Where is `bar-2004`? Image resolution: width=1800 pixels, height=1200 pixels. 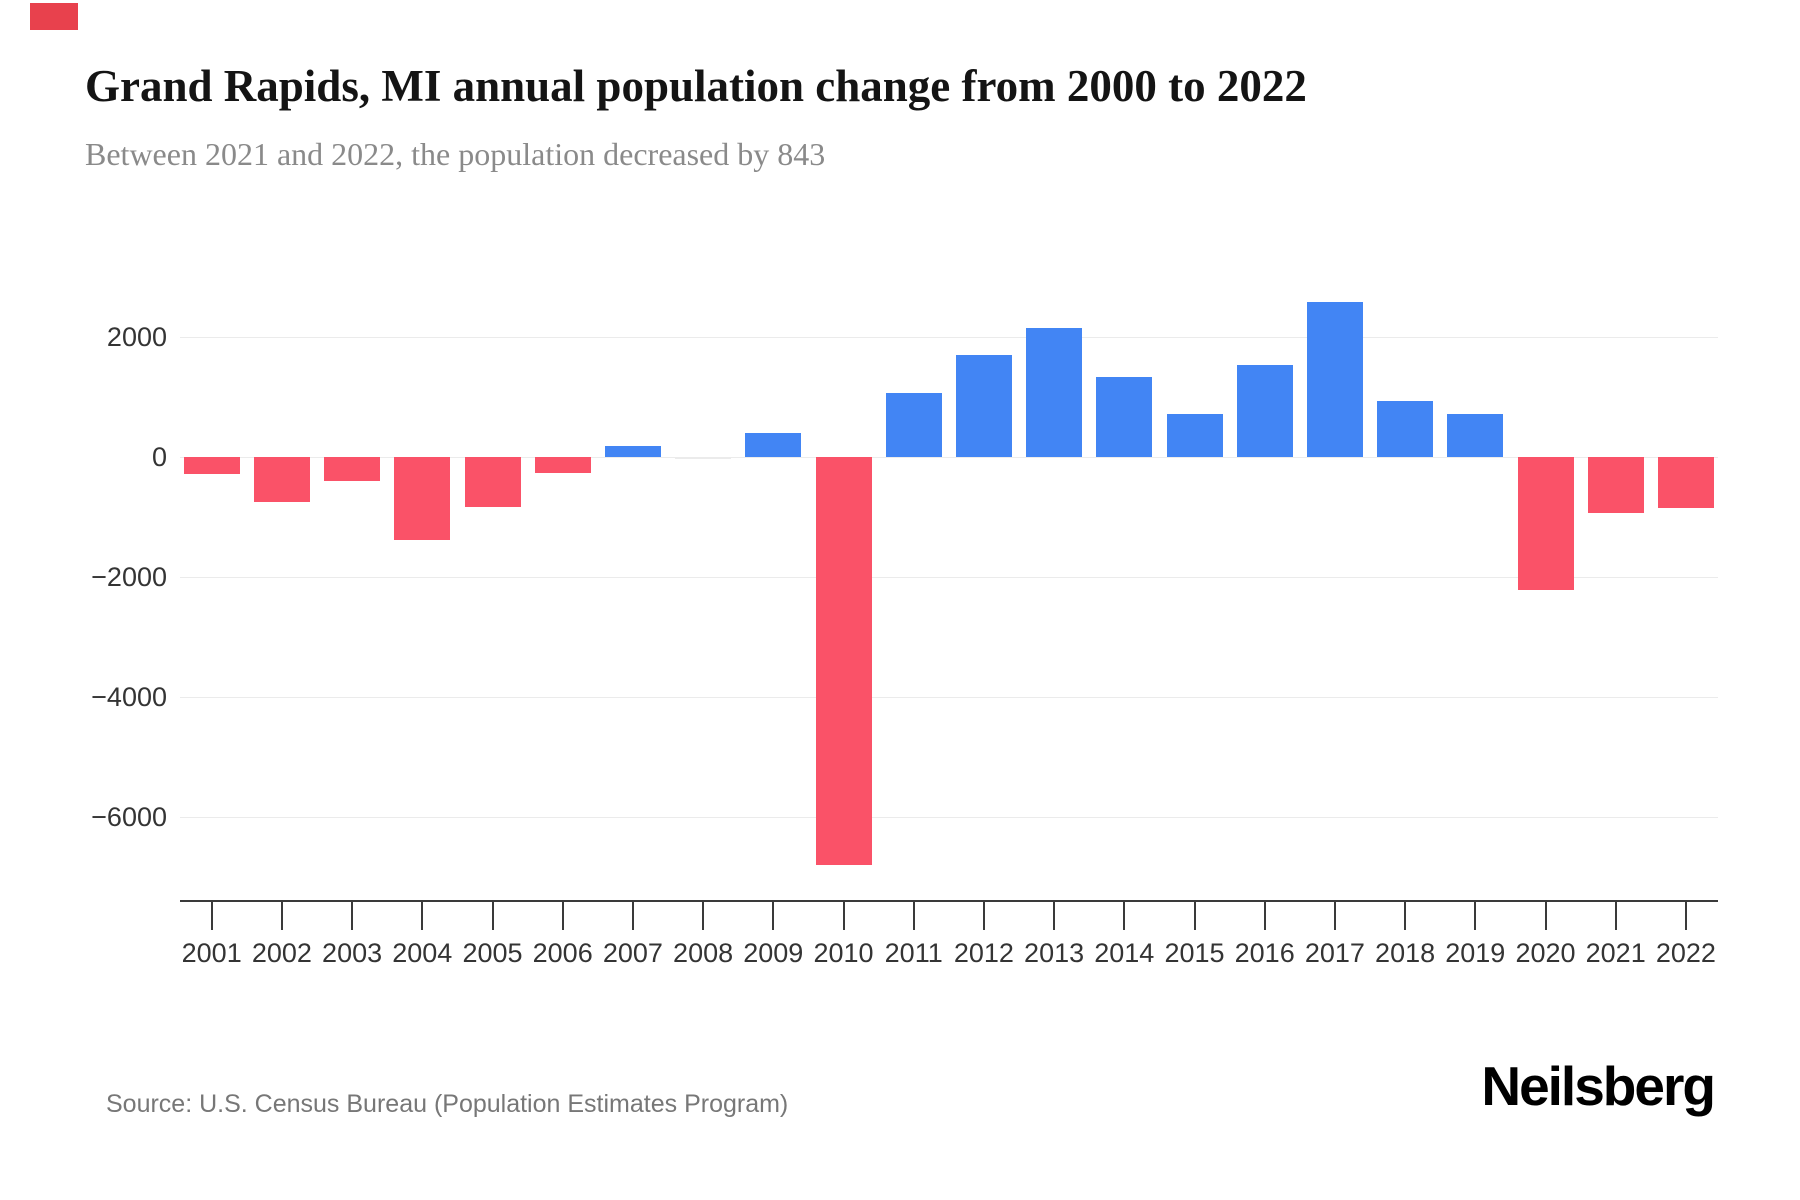 bar-2004 is located at coordinates (422, 499).